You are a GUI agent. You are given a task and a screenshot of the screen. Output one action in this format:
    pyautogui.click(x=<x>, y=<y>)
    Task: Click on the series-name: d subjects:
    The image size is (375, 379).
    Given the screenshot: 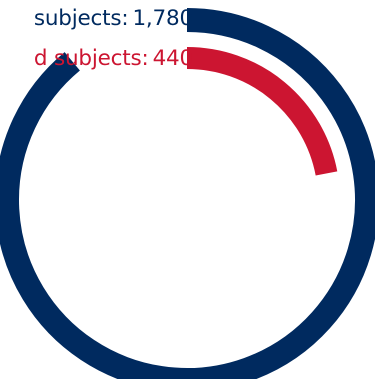 What is the action you would take?
    pyautogui.click(x=91, y=58)
    